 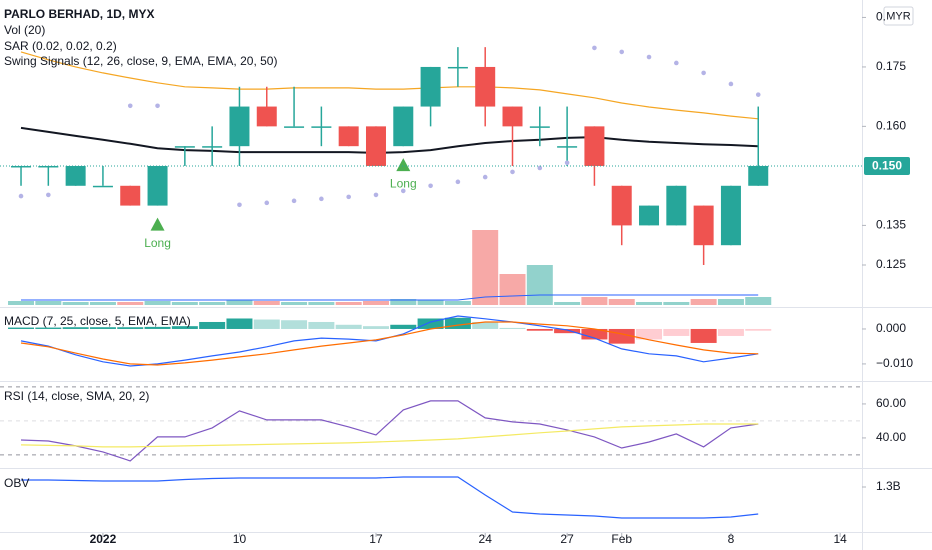 What do you see at coordinates (888, 486) in the screenshot?
I see `y-tick-label: 1.3B` at bounding box center [888, 486].